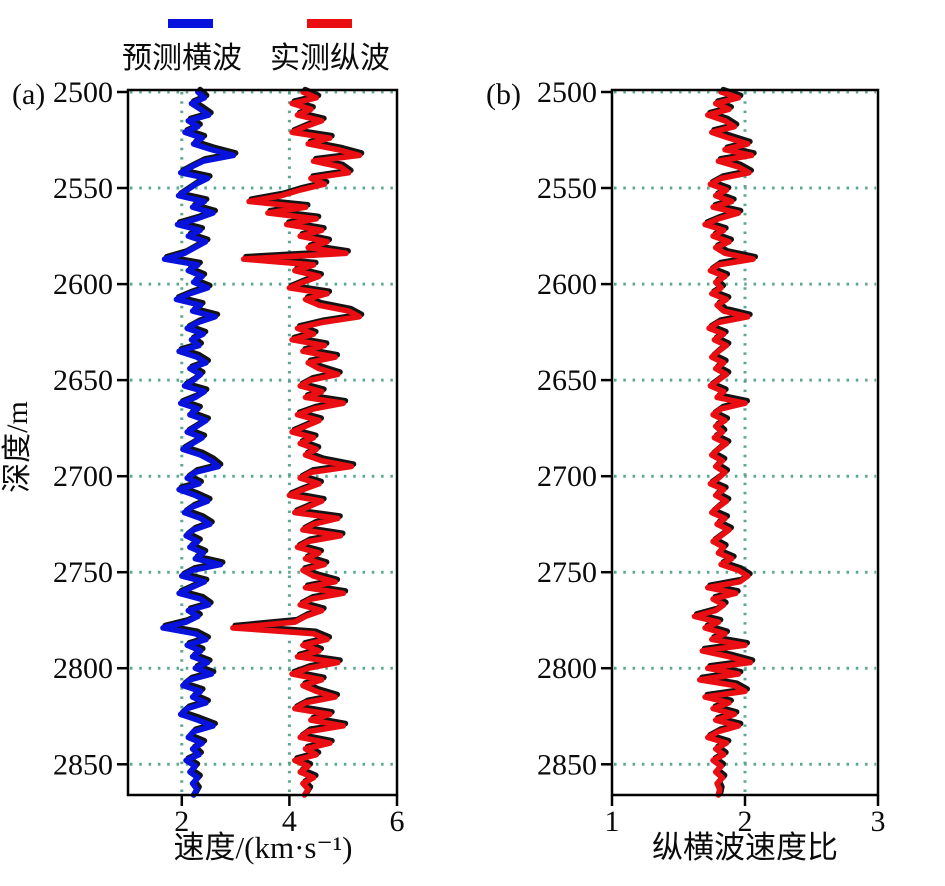  I want to click on legend-label-measured-p-wave: 实测纵波, so click(330, 58).